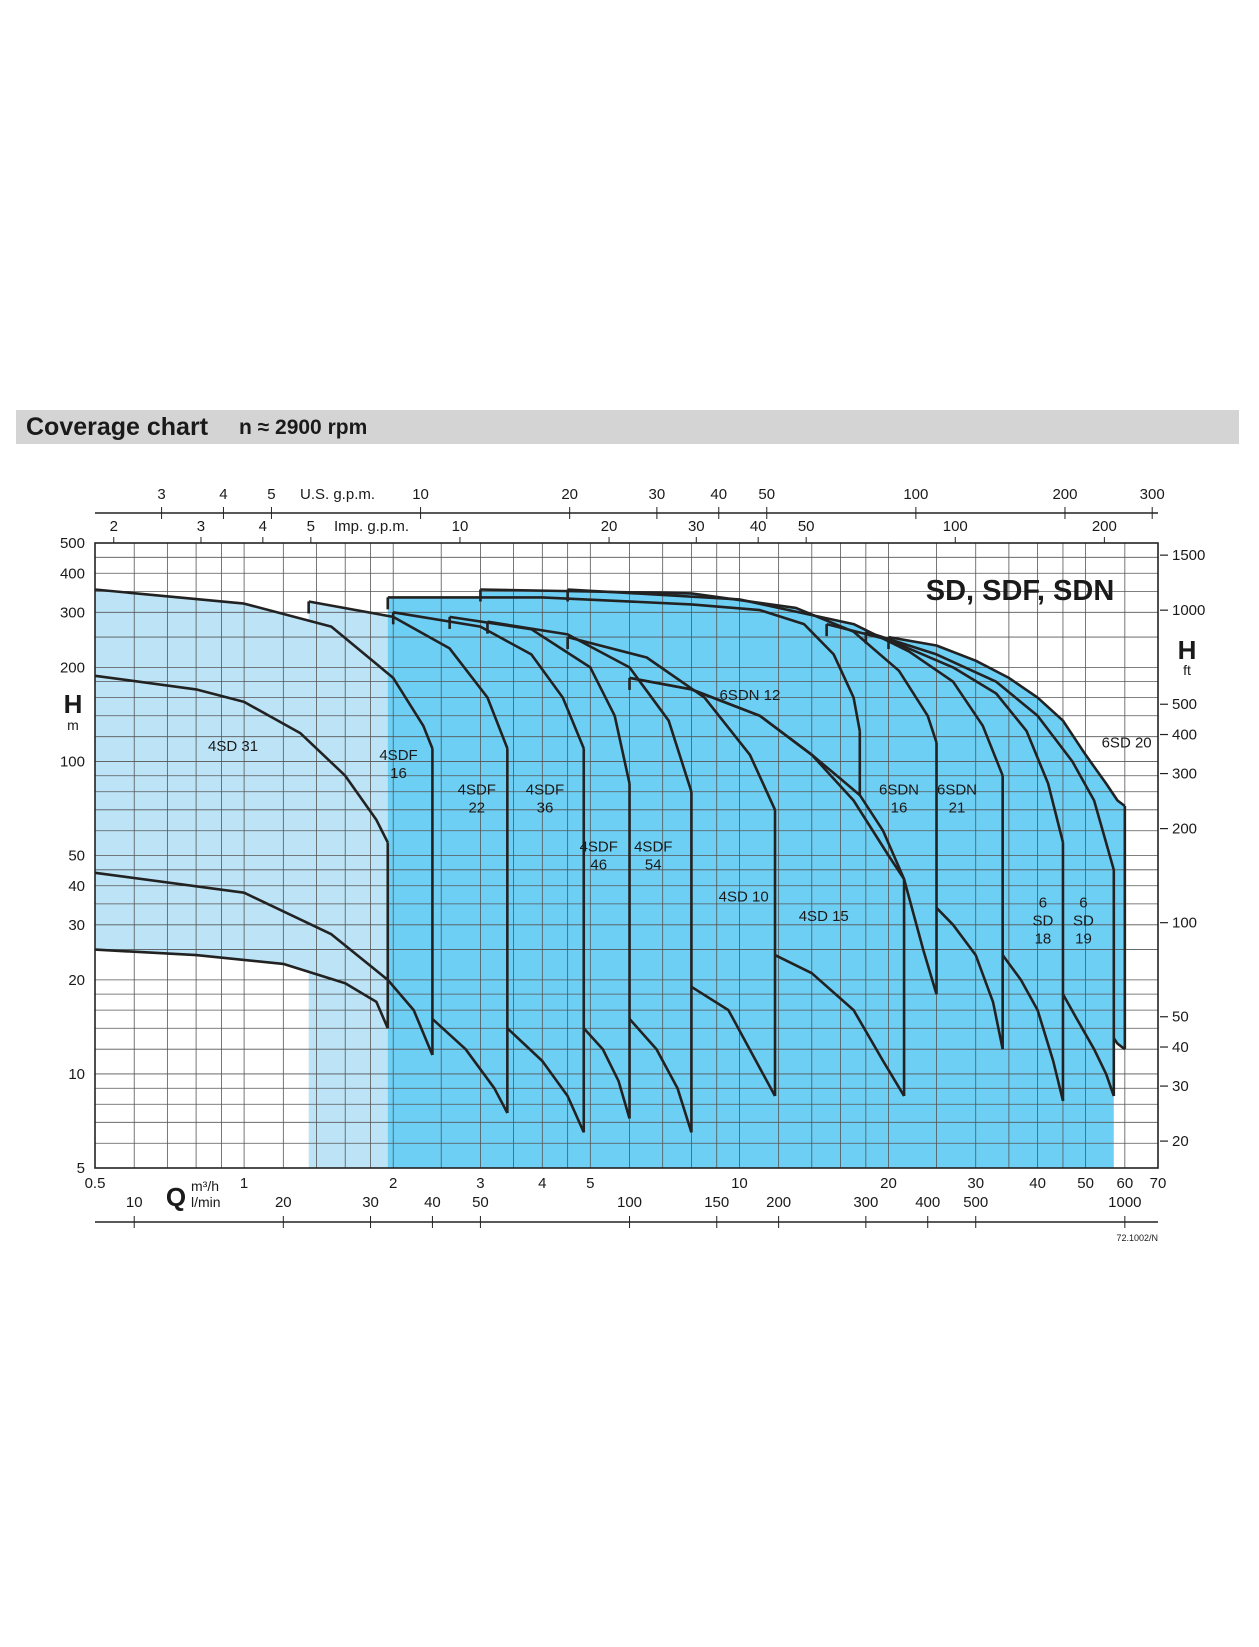 This screenshot has height=1647, width=1259. What do you see at coordinates (460, 526) in the screenshot?
I see `impgpm-tick-label: 10` at bounding box center [460, 526].